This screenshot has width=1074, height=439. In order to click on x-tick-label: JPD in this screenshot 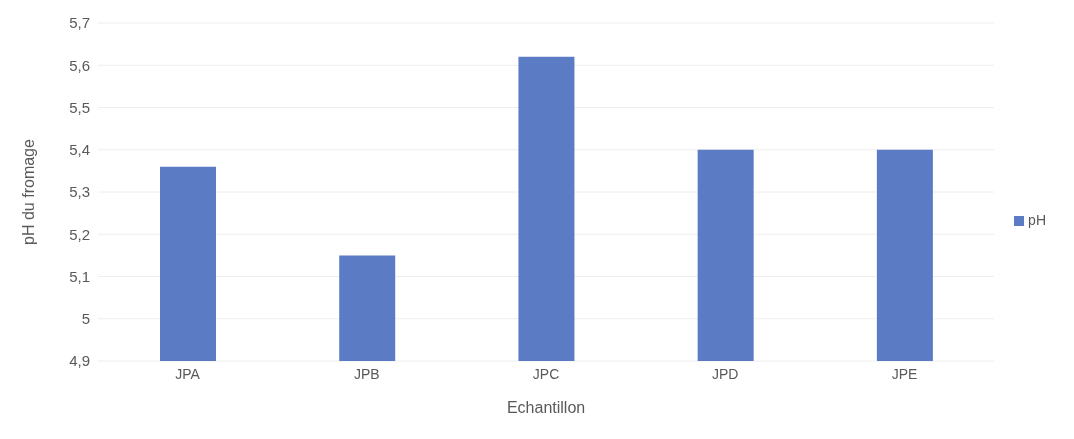, I will do `click(725, 373)`.